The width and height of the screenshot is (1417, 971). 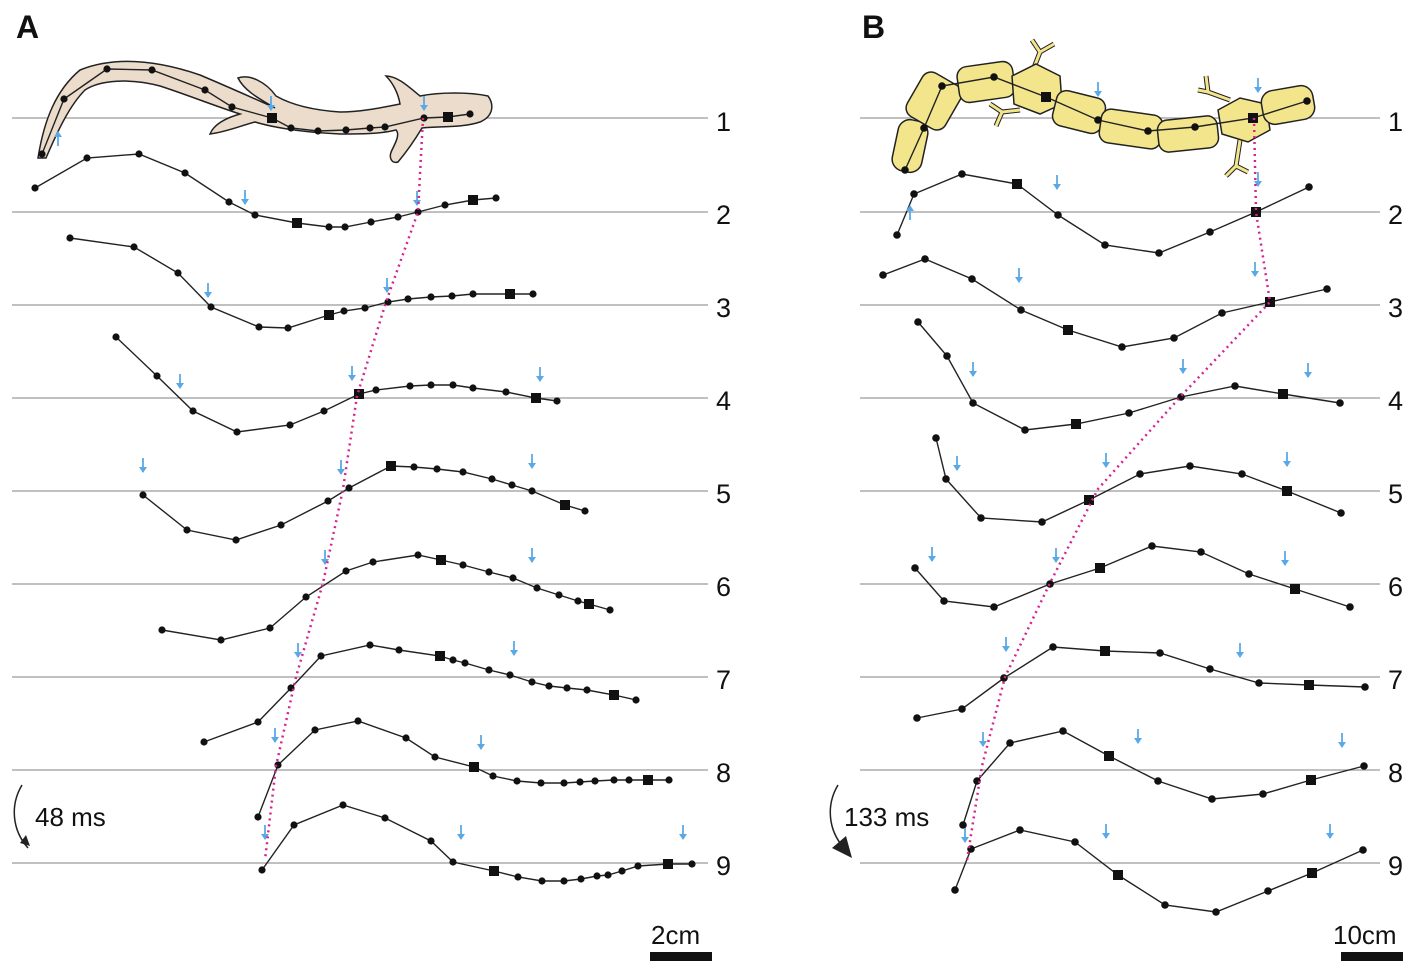 What do you see at coordinates (886, 817) in the screenshot?
I see `time-label: 133 ms` at bounding box center [886, 817].